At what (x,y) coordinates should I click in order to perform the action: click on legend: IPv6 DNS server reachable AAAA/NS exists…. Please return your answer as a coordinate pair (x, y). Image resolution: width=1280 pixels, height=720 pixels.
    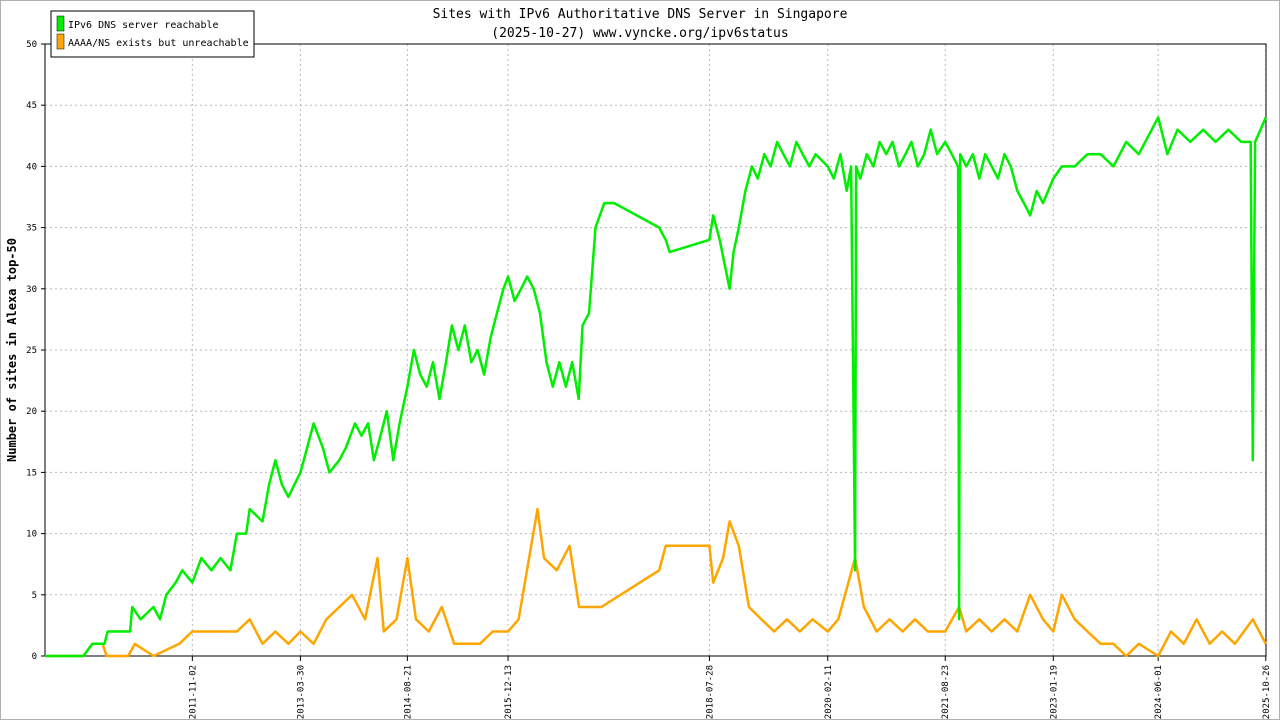
    Looking at the image, I should click on (152, 34).